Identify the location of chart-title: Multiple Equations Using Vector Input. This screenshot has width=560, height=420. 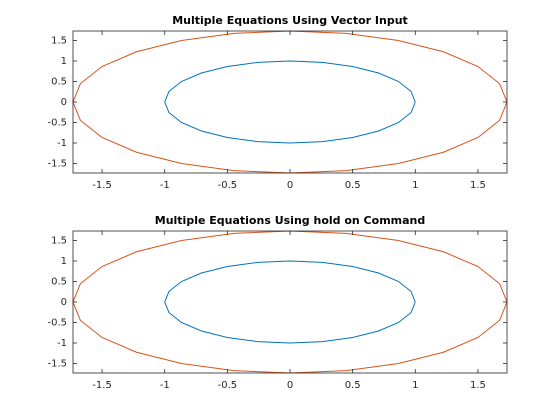
(290, 20).